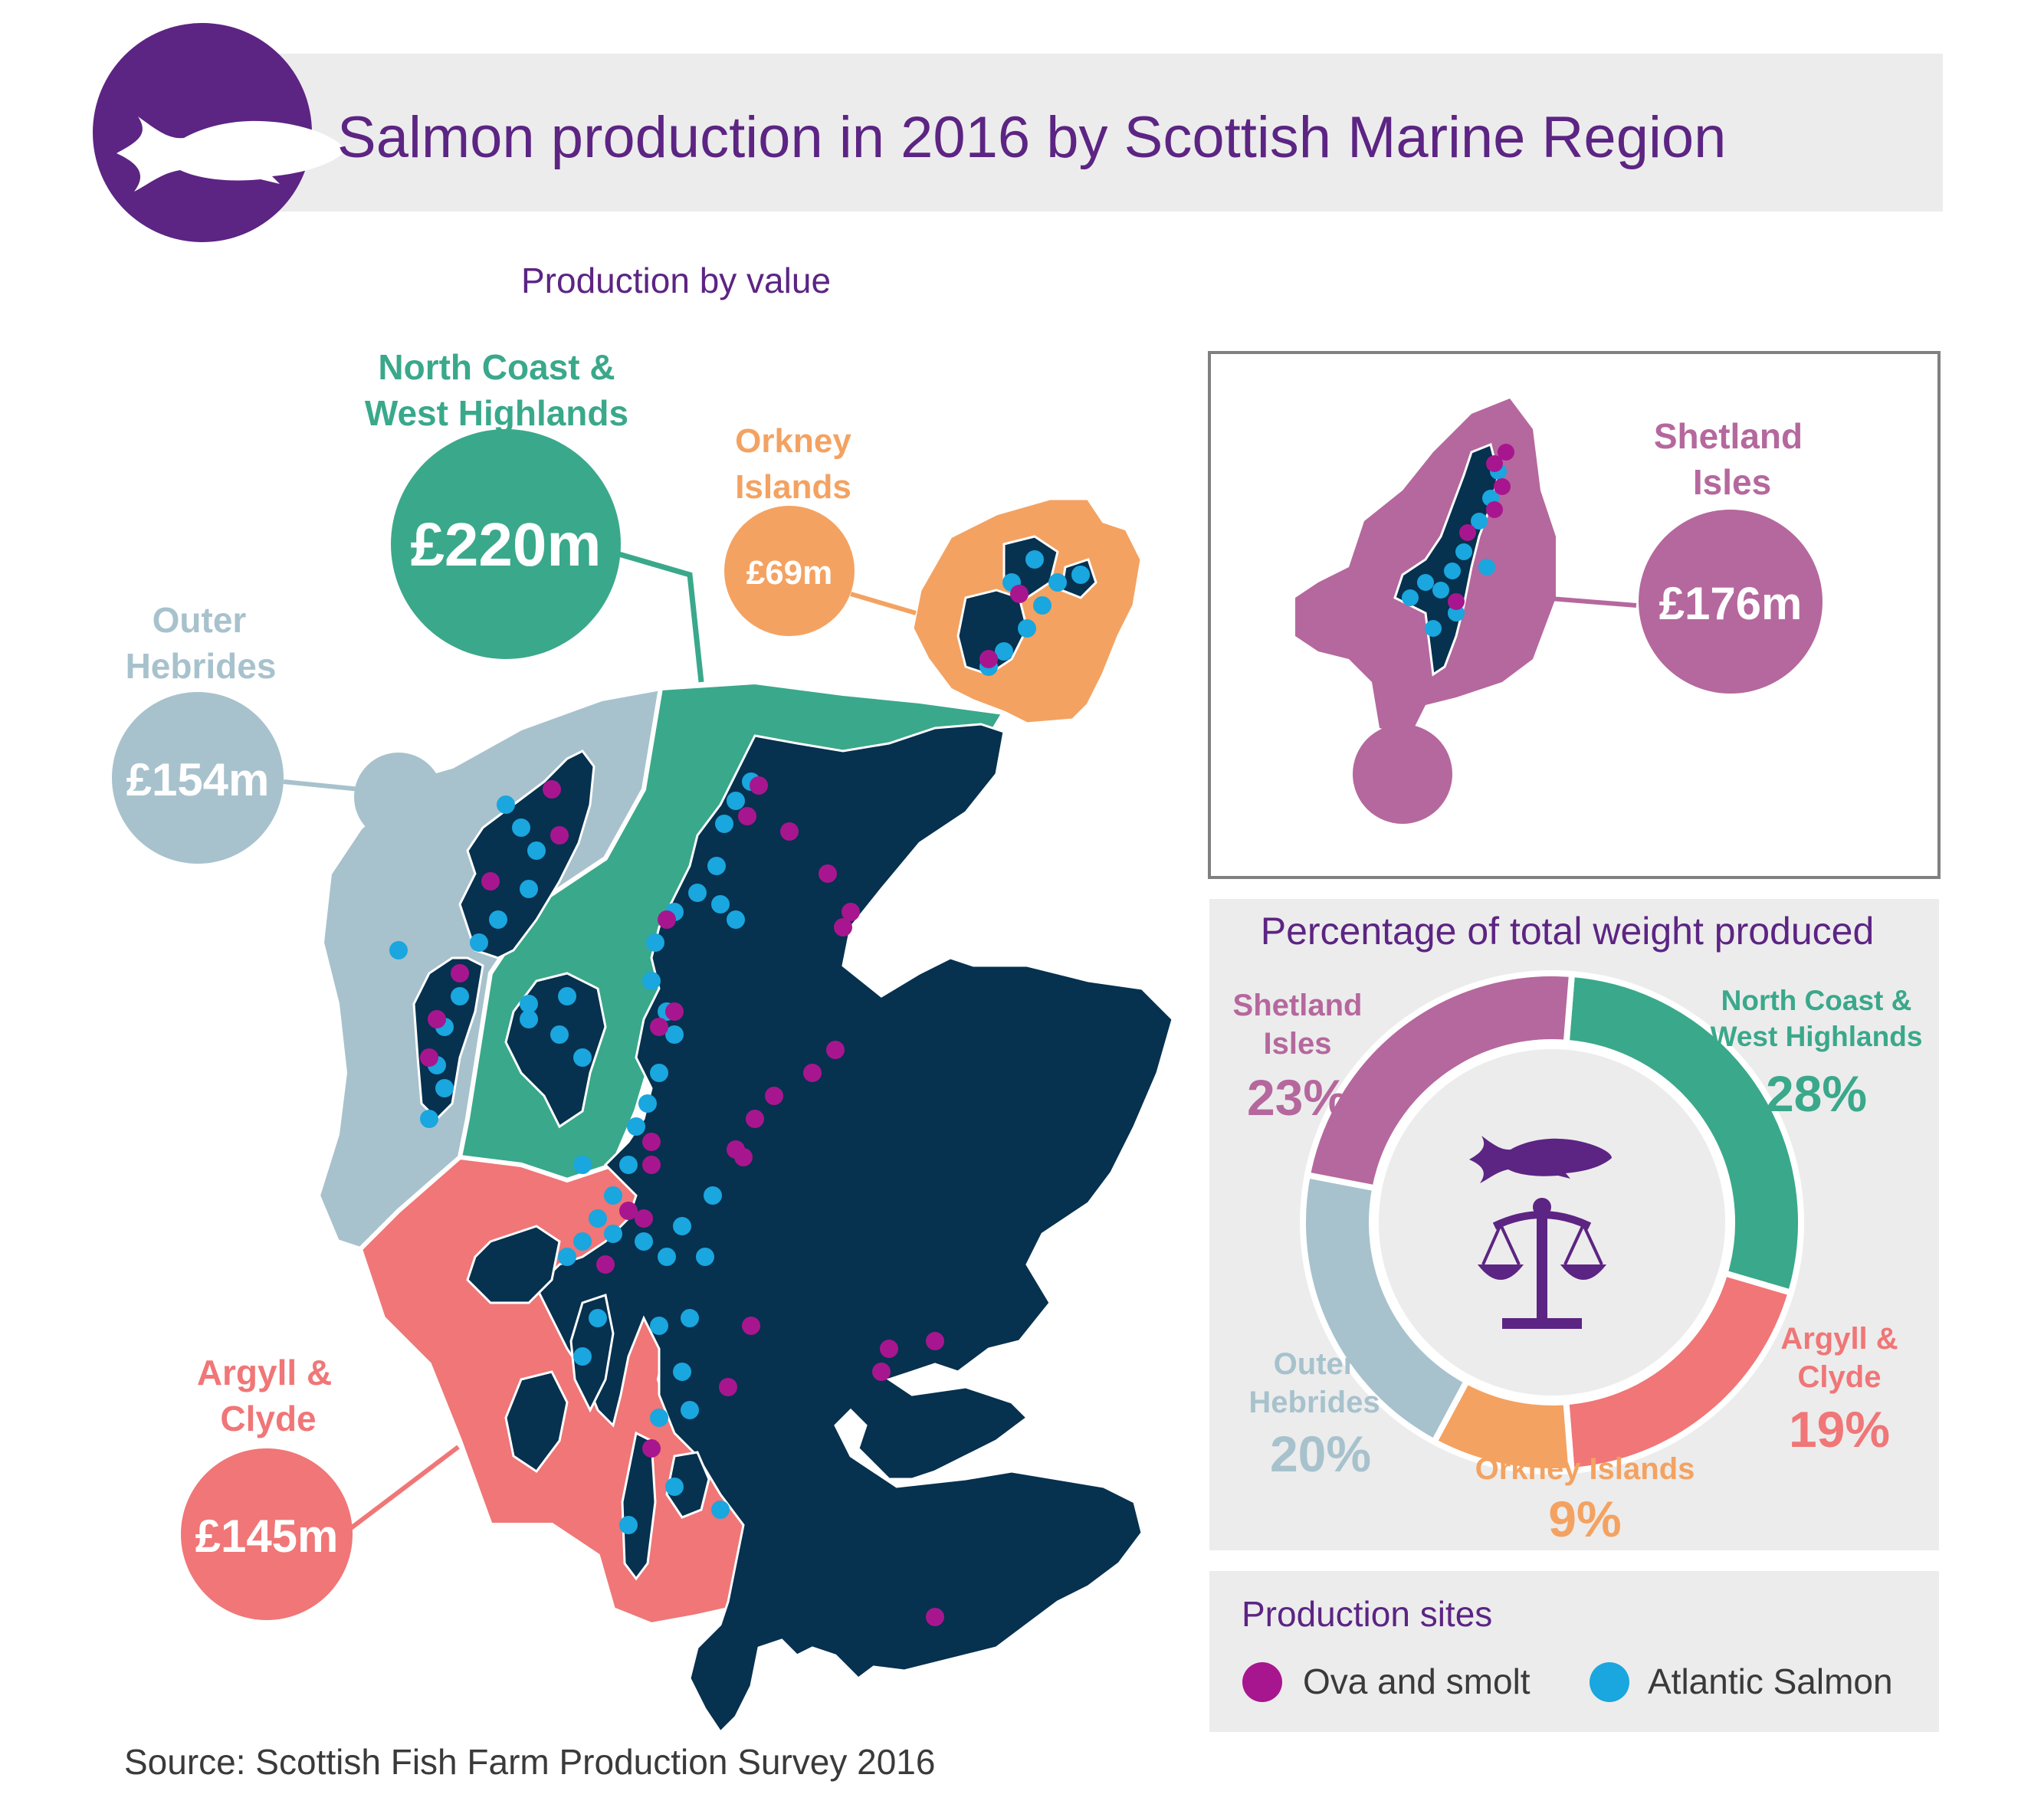 The width and height of the screenshot is (2044, 1804). Describe the element at coordinates (268, 1418) in the screenshot. I see `argyll-label-2: Clyde` at that location.